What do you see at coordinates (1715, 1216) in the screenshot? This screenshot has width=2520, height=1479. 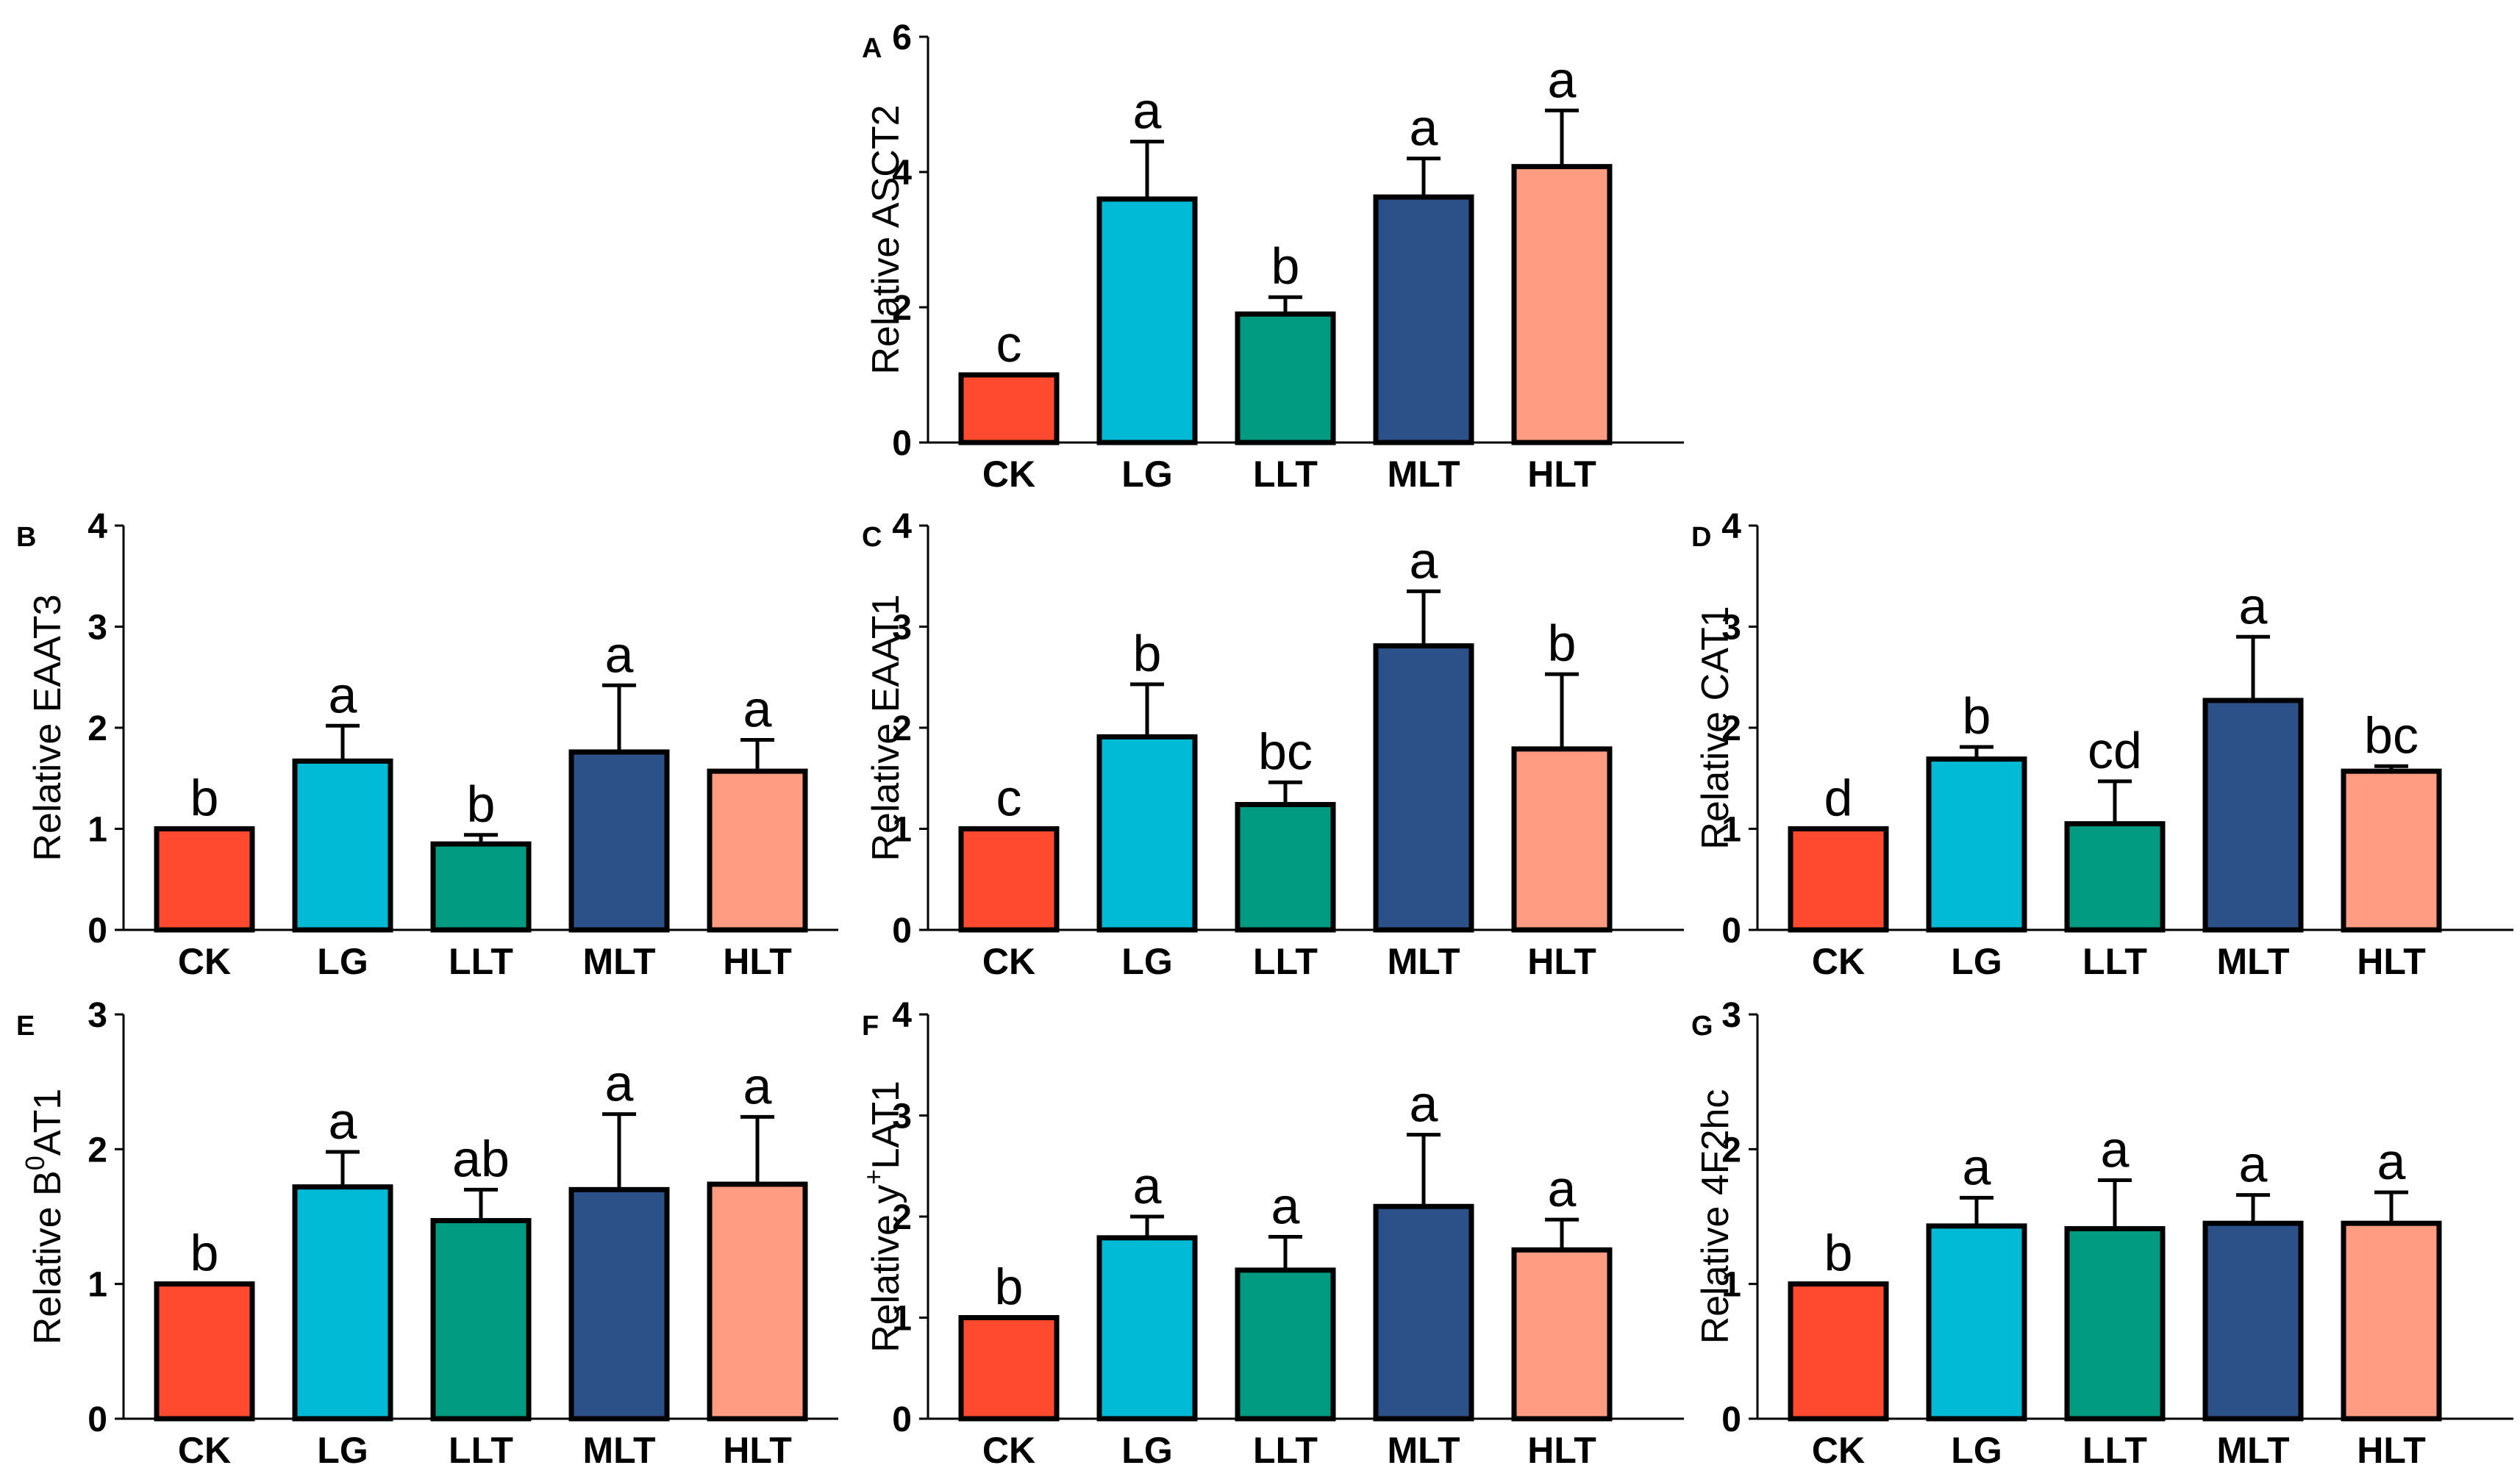 I see `y-axis-label-text: Relative 4F2hc` at bounding box center [1715, 1216].